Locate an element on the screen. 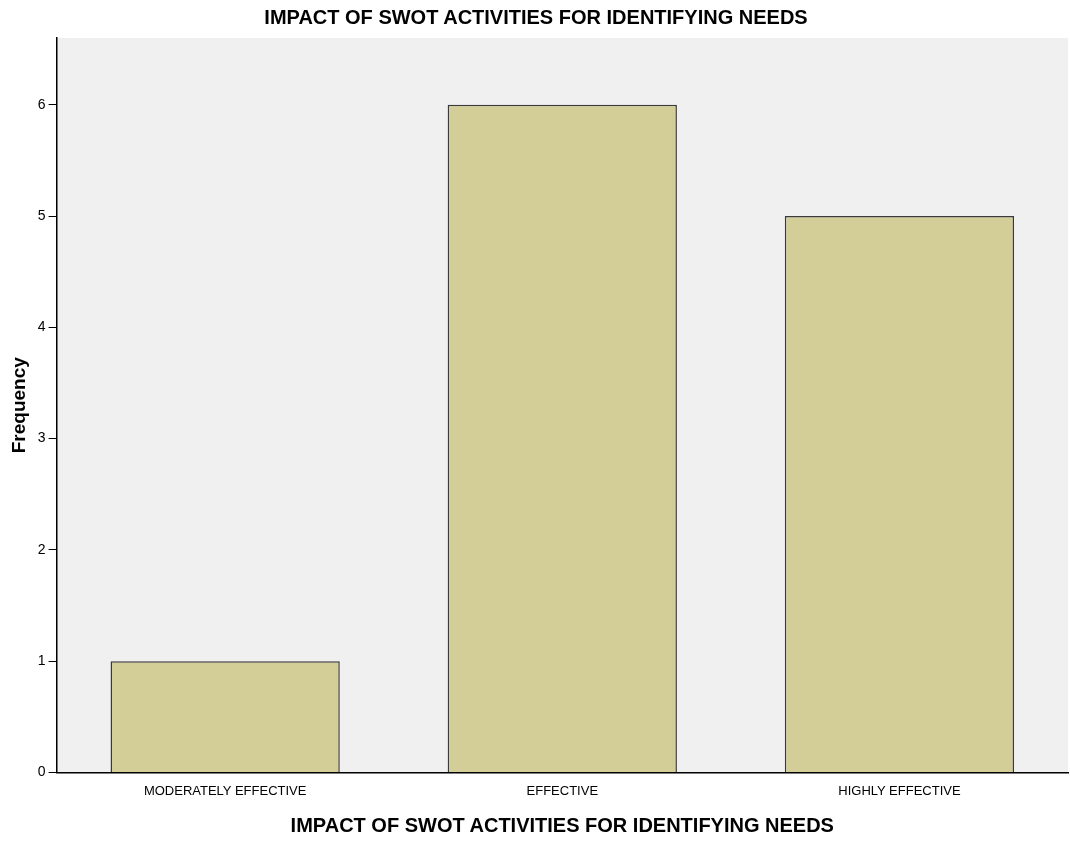 This screenshot has height=850, width=1070. y-tick-label: 6 is located at coordinates (41, 103).